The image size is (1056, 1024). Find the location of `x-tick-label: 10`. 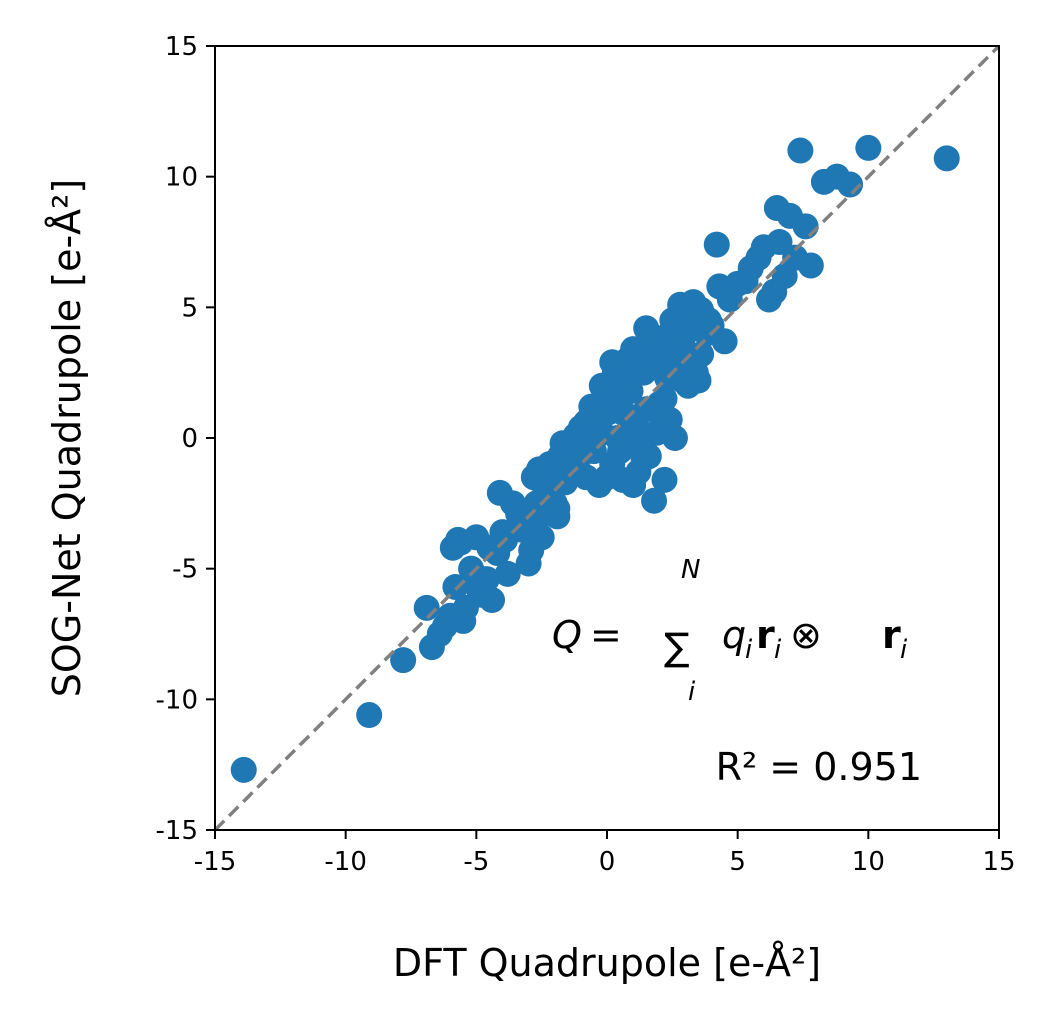

x-tick-label: 10 is located at coordinates (868, 862).